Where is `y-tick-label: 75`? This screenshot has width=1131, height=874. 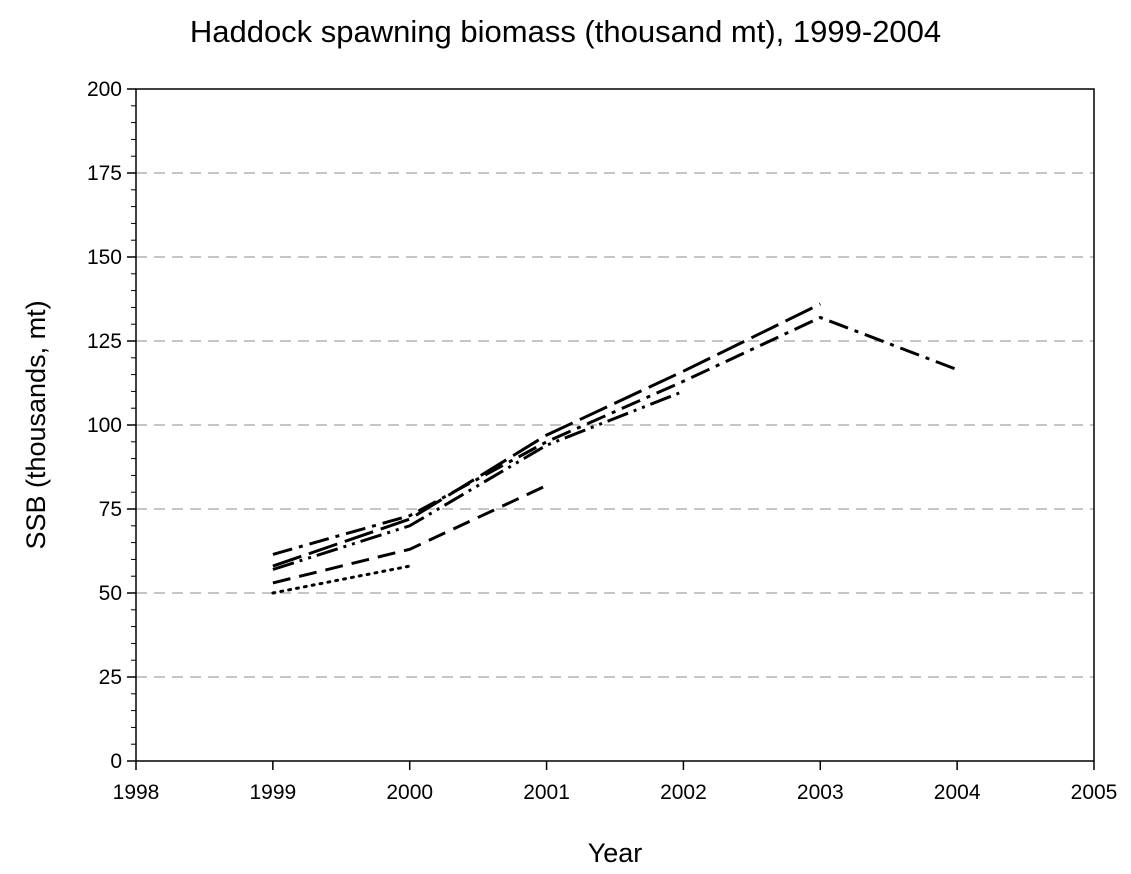 y-tick-label: 75 is located at coordinates (110, 509).